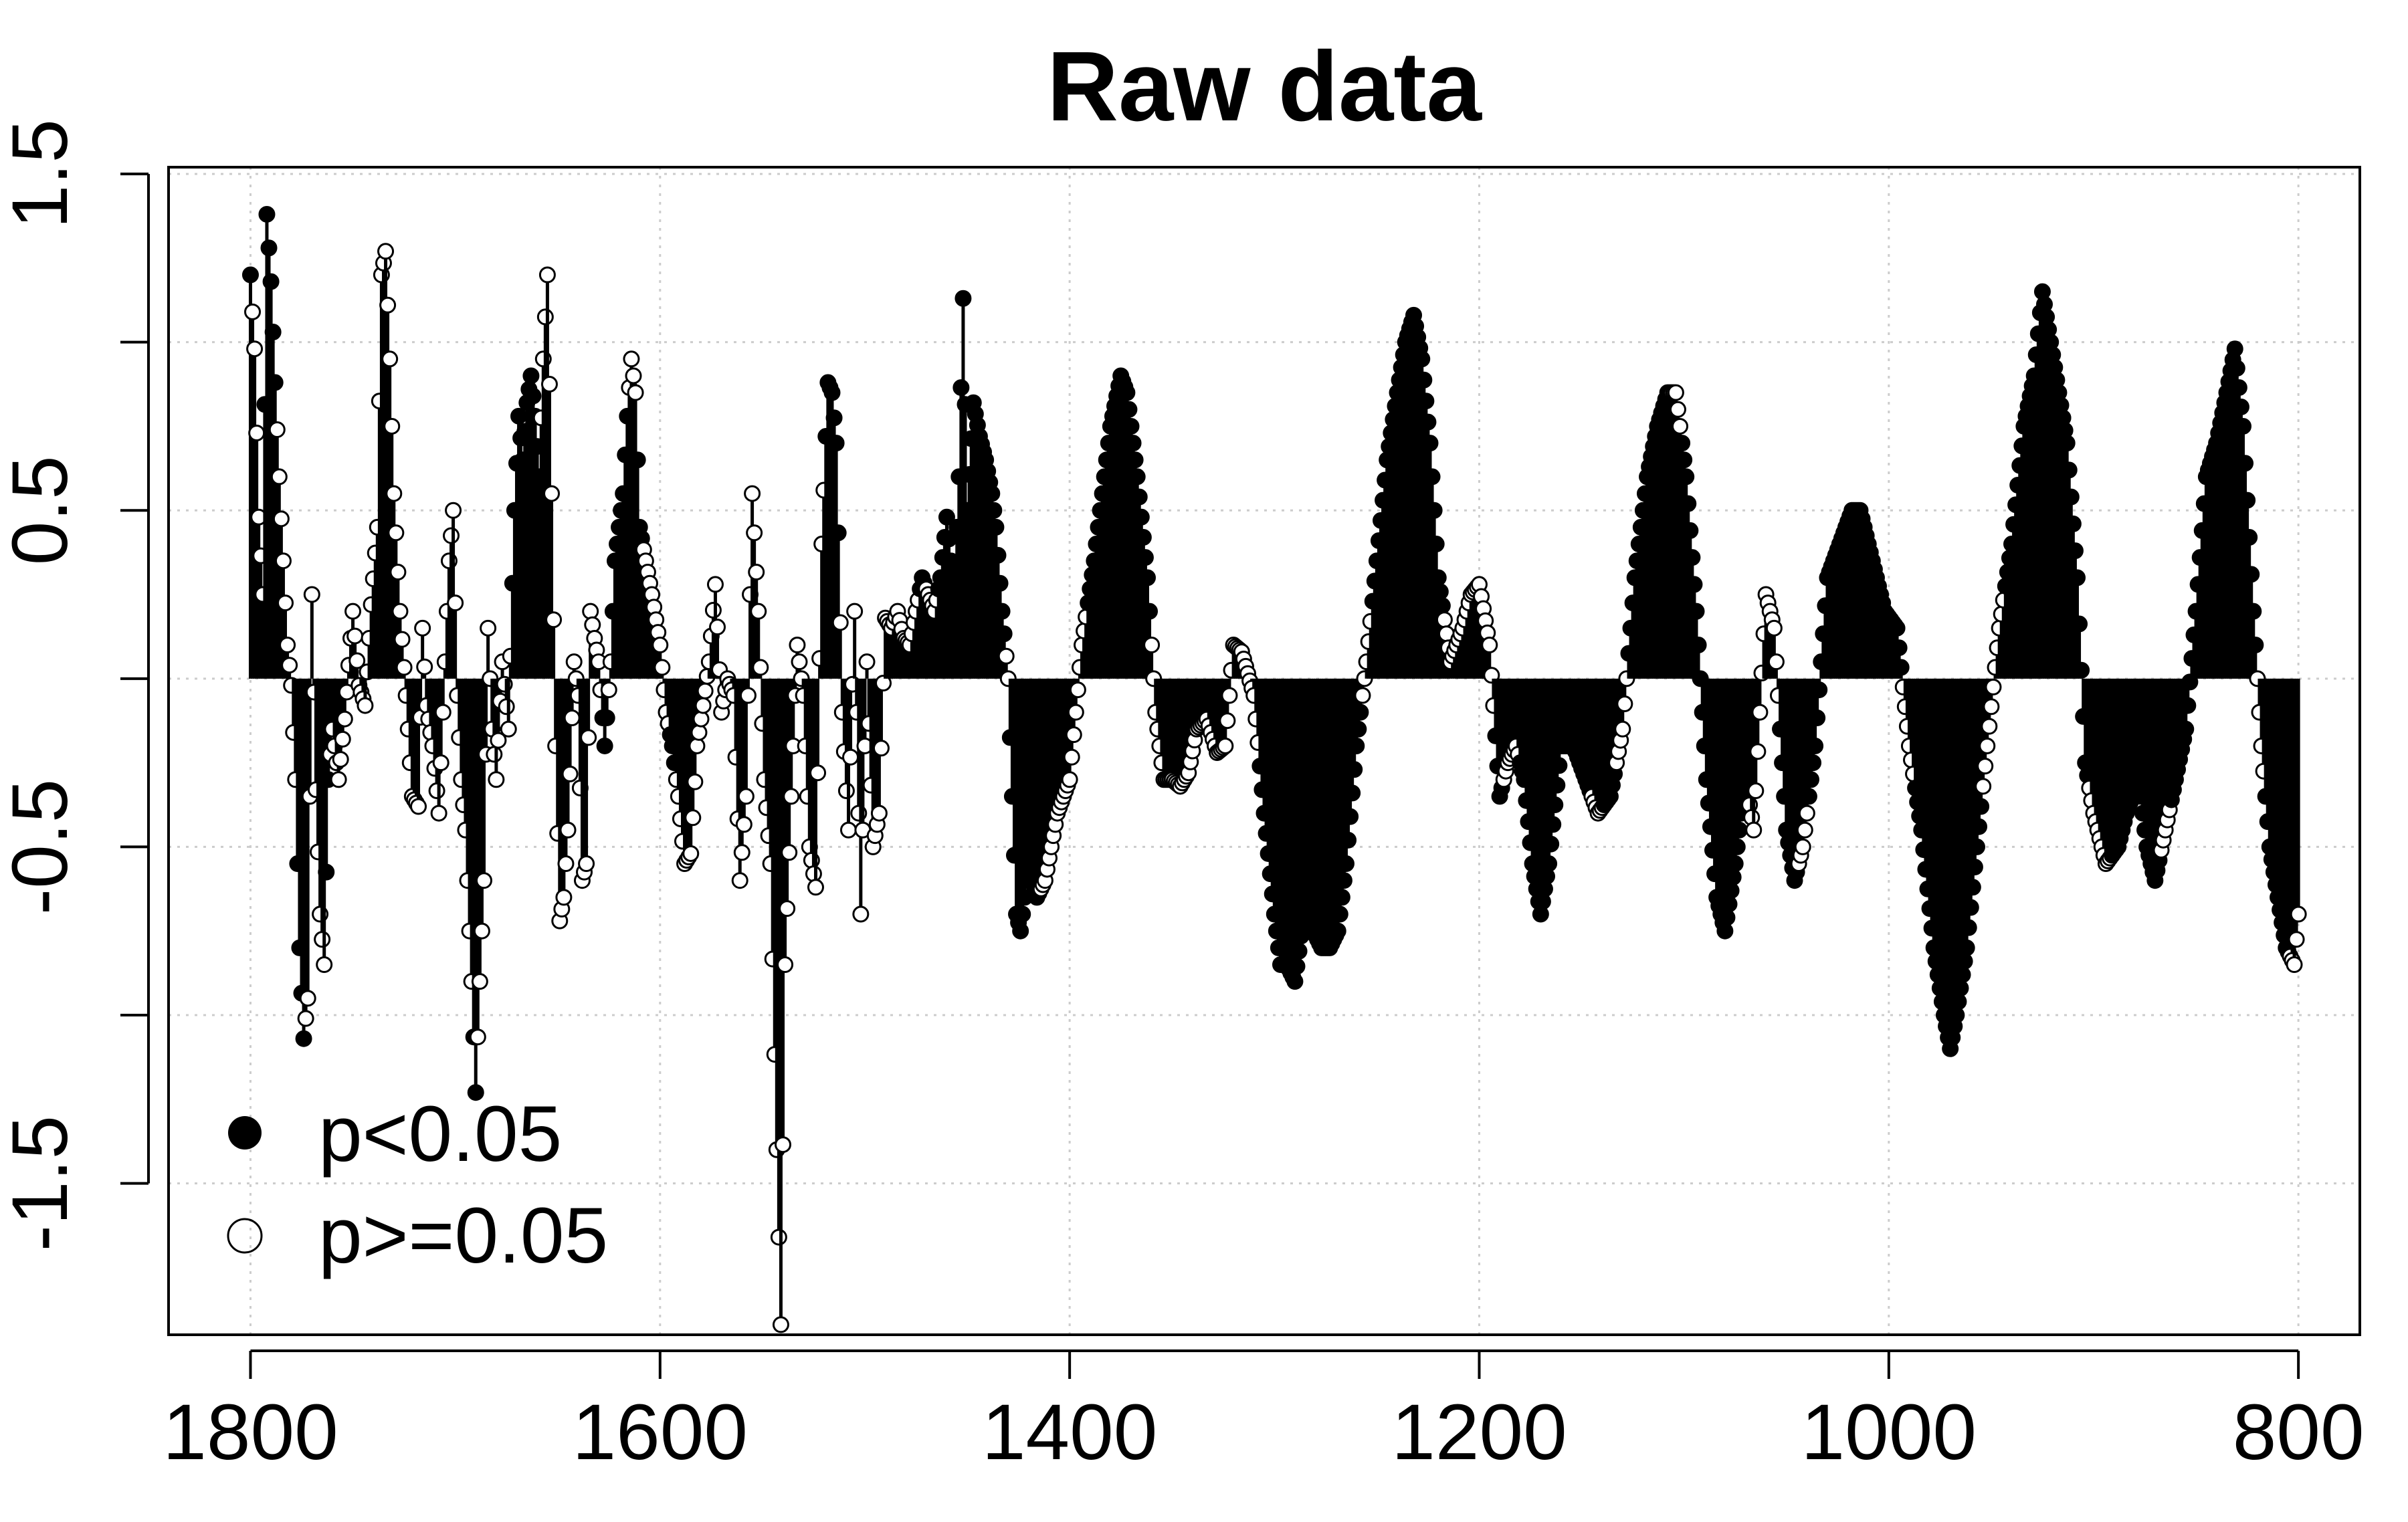 The image size is (2408, 1522). What do you see at coordinates (250, 1433) in the screenshot?
I see `x-tick-label-0: 1800` at bounding box center [250, 1433].